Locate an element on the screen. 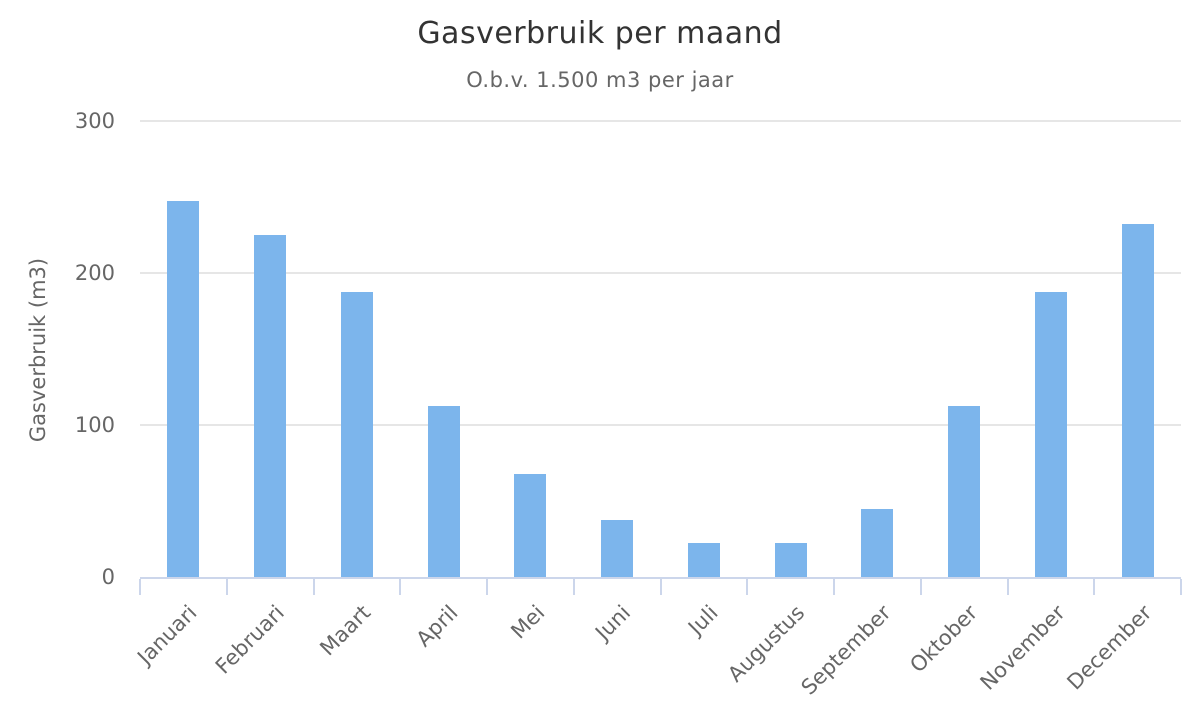  bar-december is located at coordinates (1137, 400).